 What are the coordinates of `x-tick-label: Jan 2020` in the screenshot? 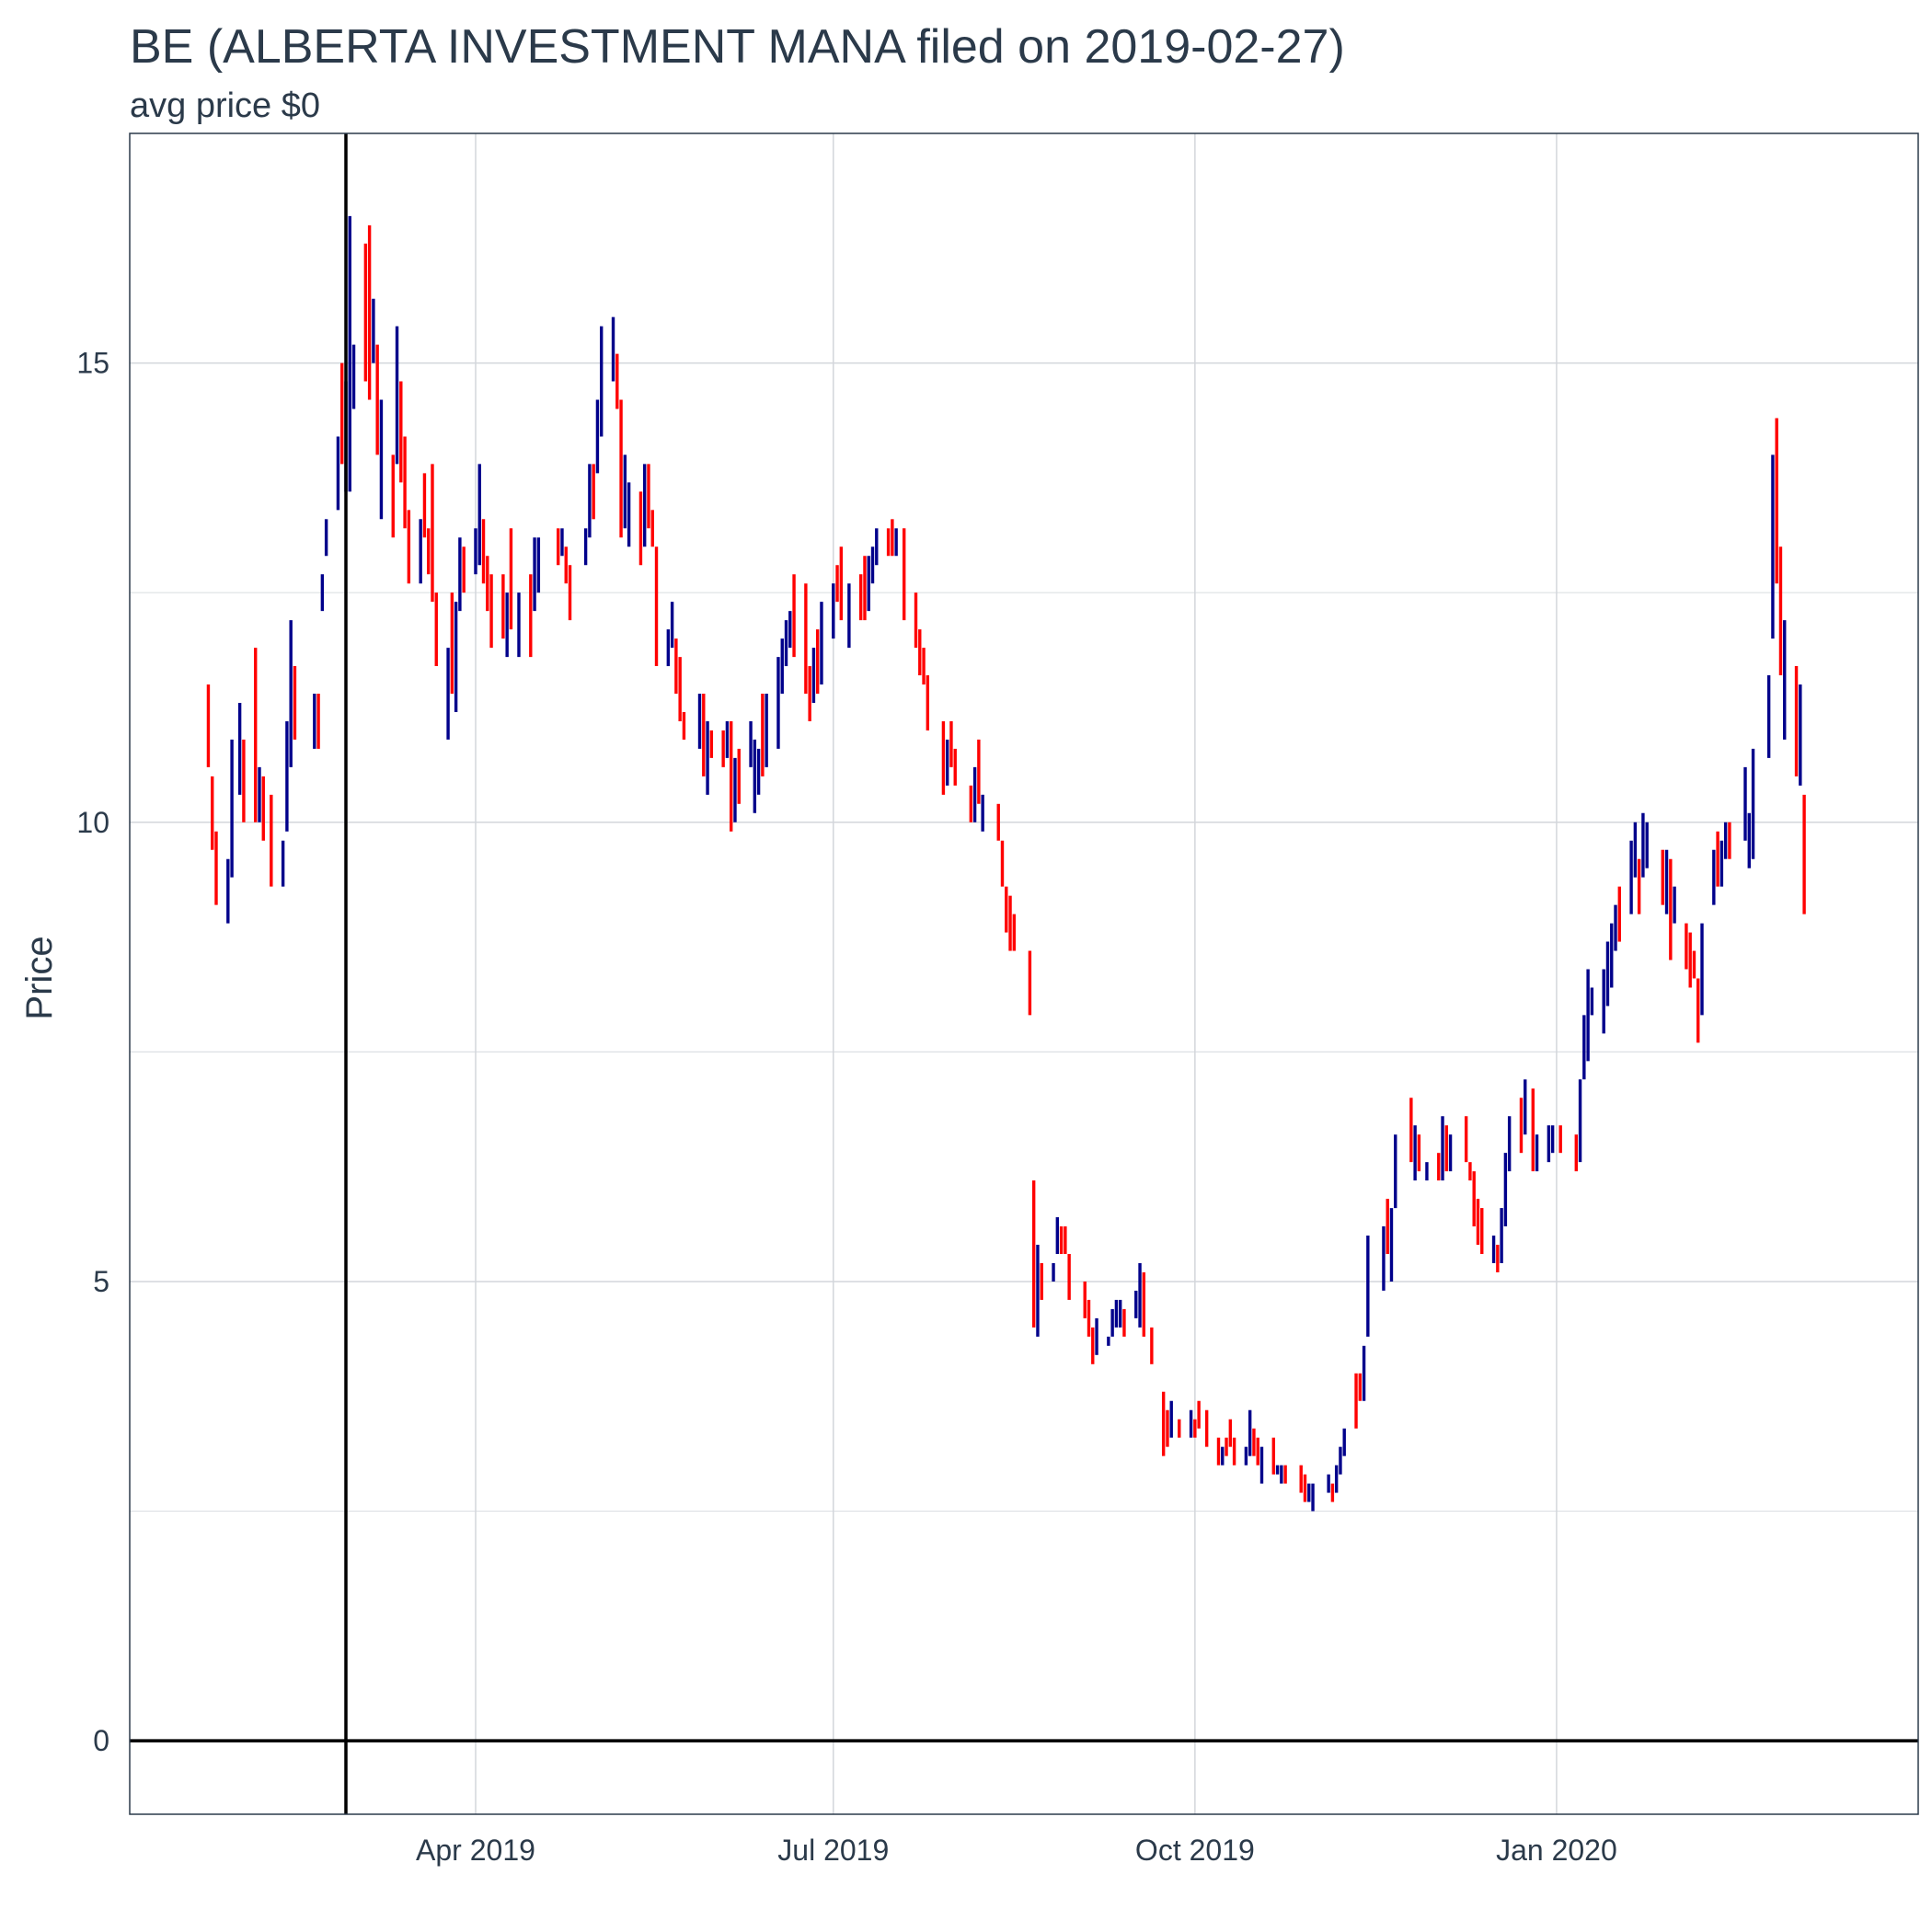 It's located at (1556, 1850).